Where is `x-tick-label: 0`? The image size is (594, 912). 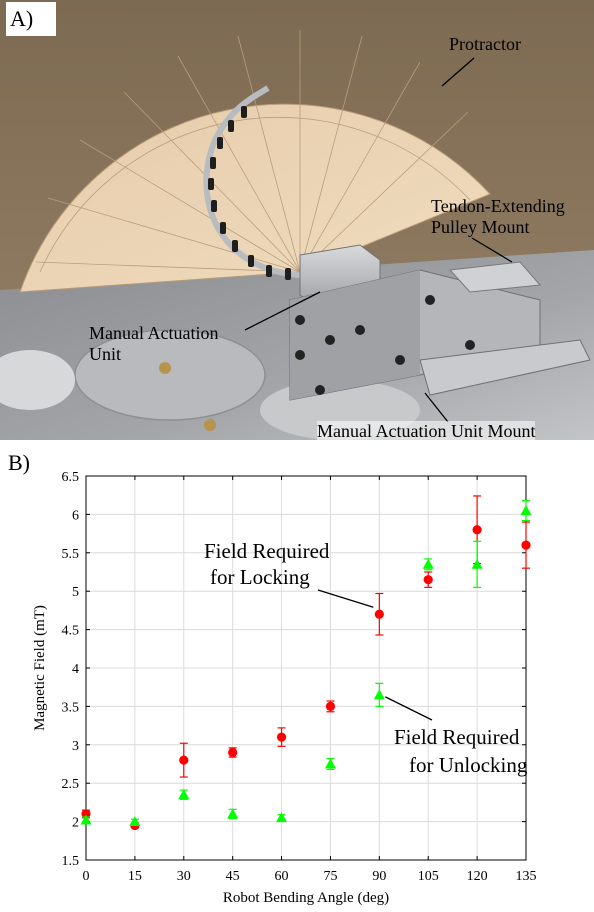
x-tick-label: 0 is located at coordinates (86, 876).